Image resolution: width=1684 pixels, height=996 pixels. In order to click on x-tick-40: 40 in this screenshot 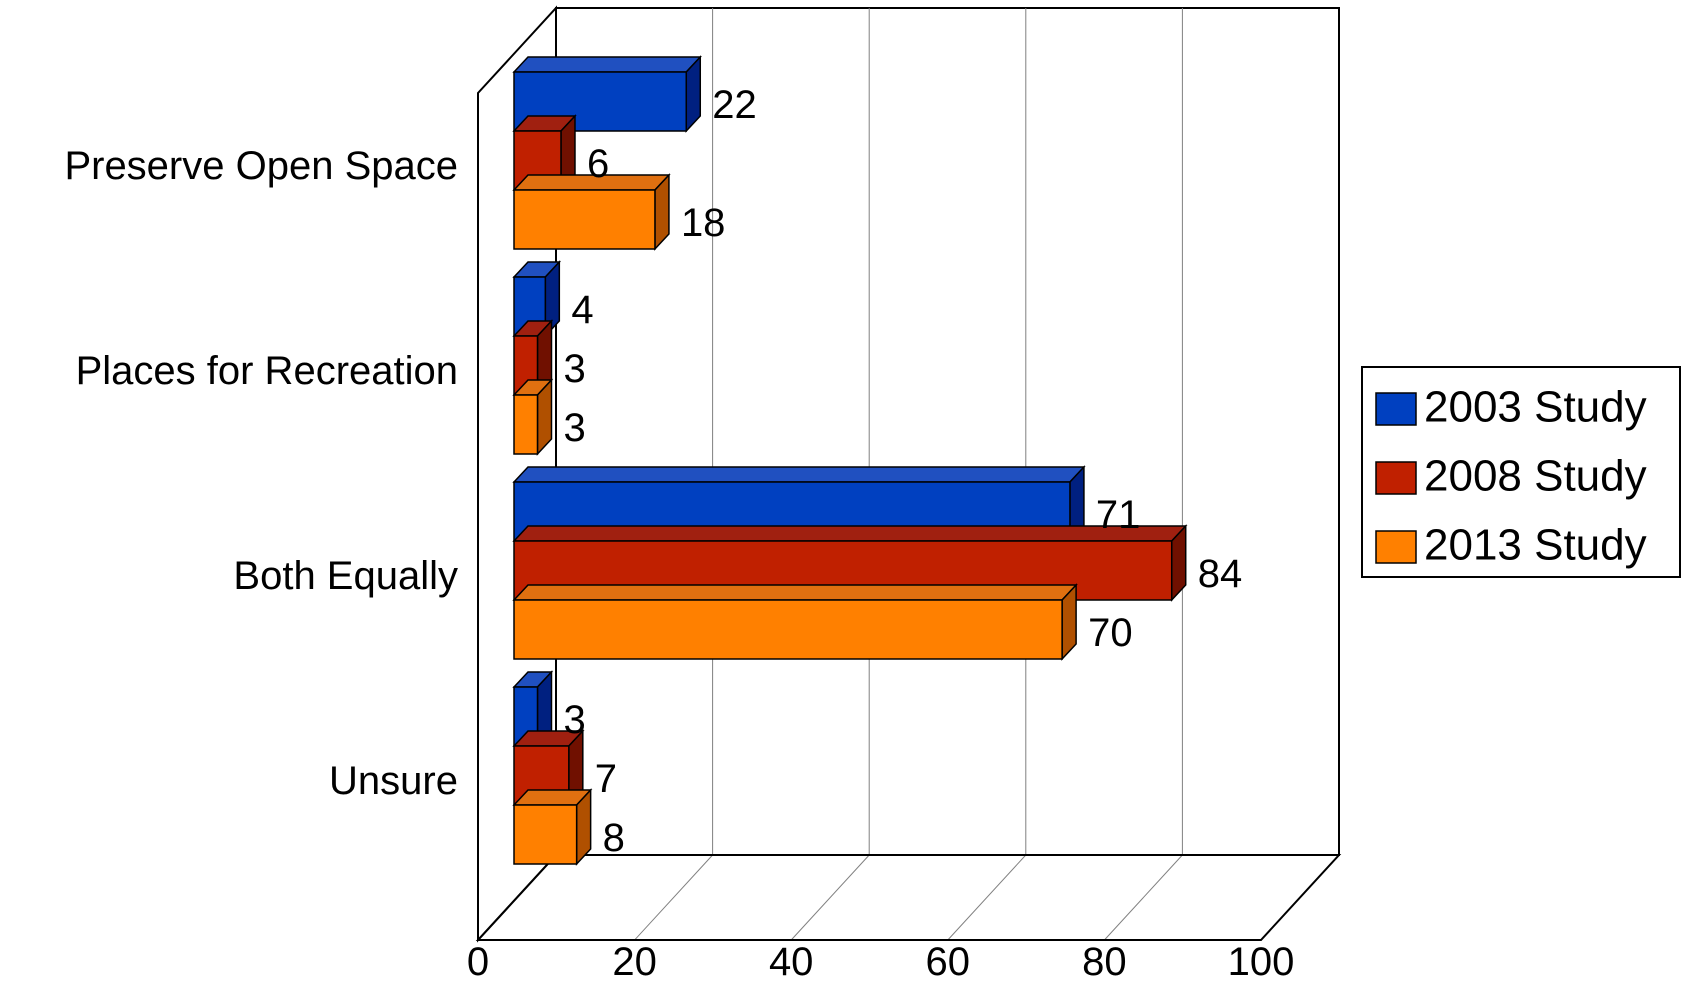, I will do `click(791, 962)`.